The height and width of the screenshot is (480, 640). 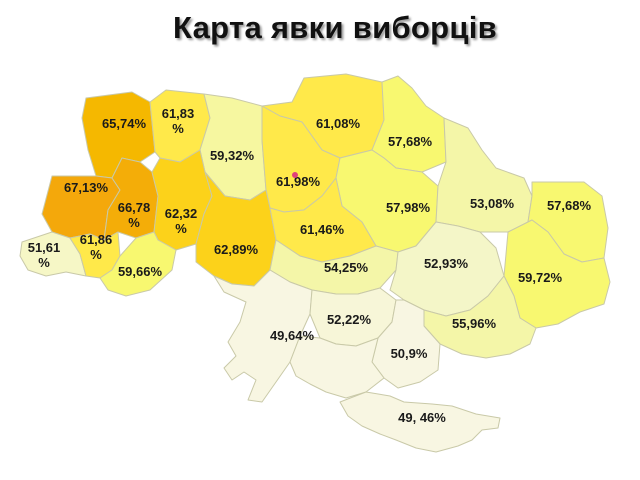 I want to click on region-crimea, so click(x=420, y=422).